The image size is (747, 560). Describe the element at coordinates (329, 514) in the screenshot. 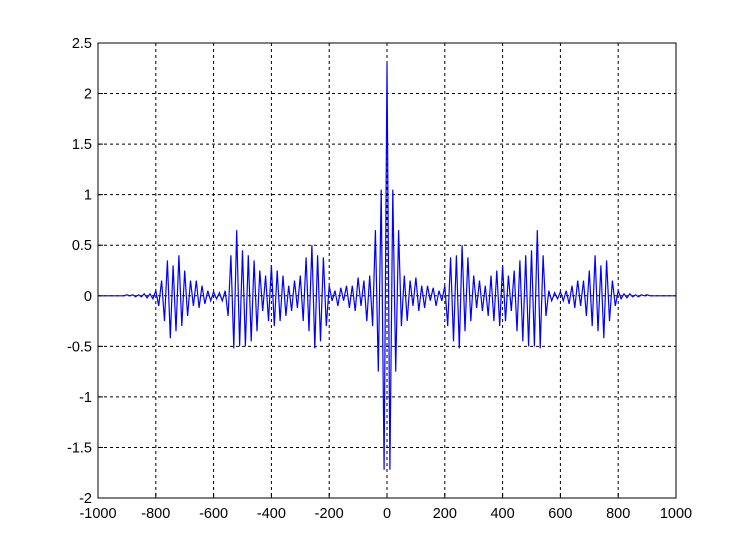

I see `x-tick-label: -200` at that location.